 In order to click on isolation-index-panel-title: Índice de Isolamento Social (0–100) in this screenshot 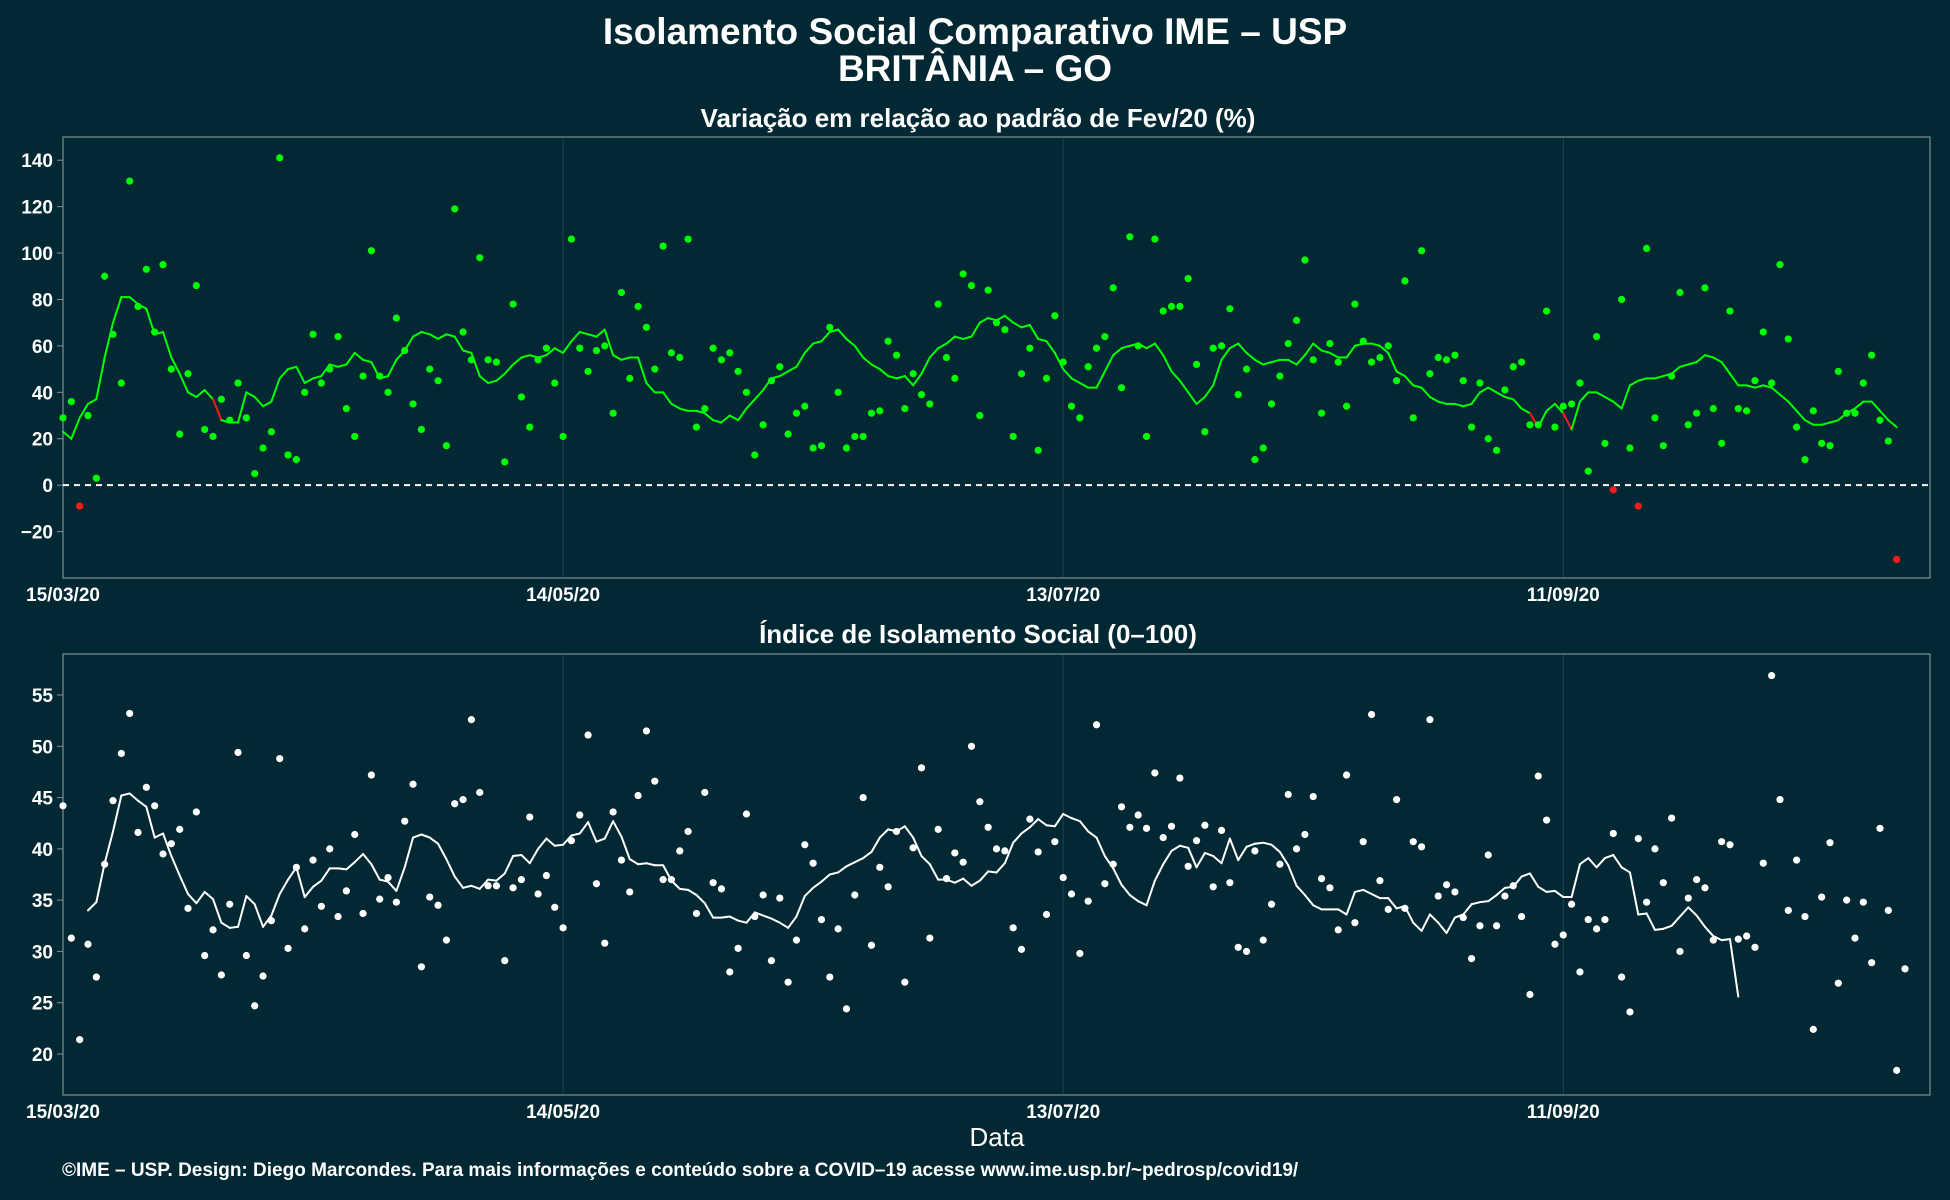, I will do `click(978, 634)`.